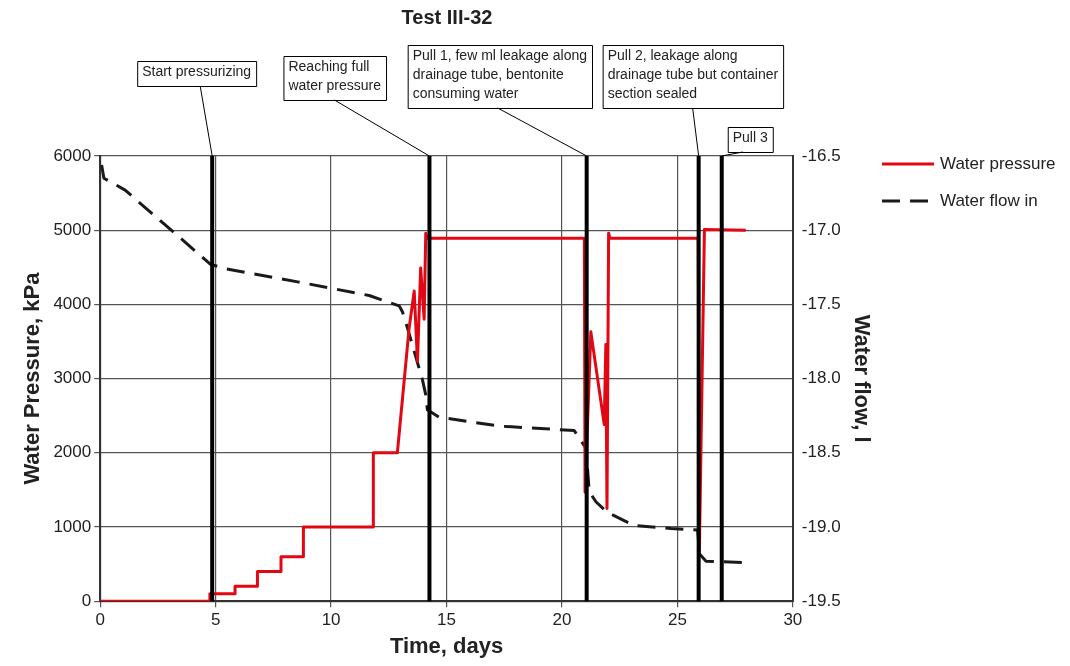  I want to click on ref-line-label: Start pressurizing, so click(197, 70).